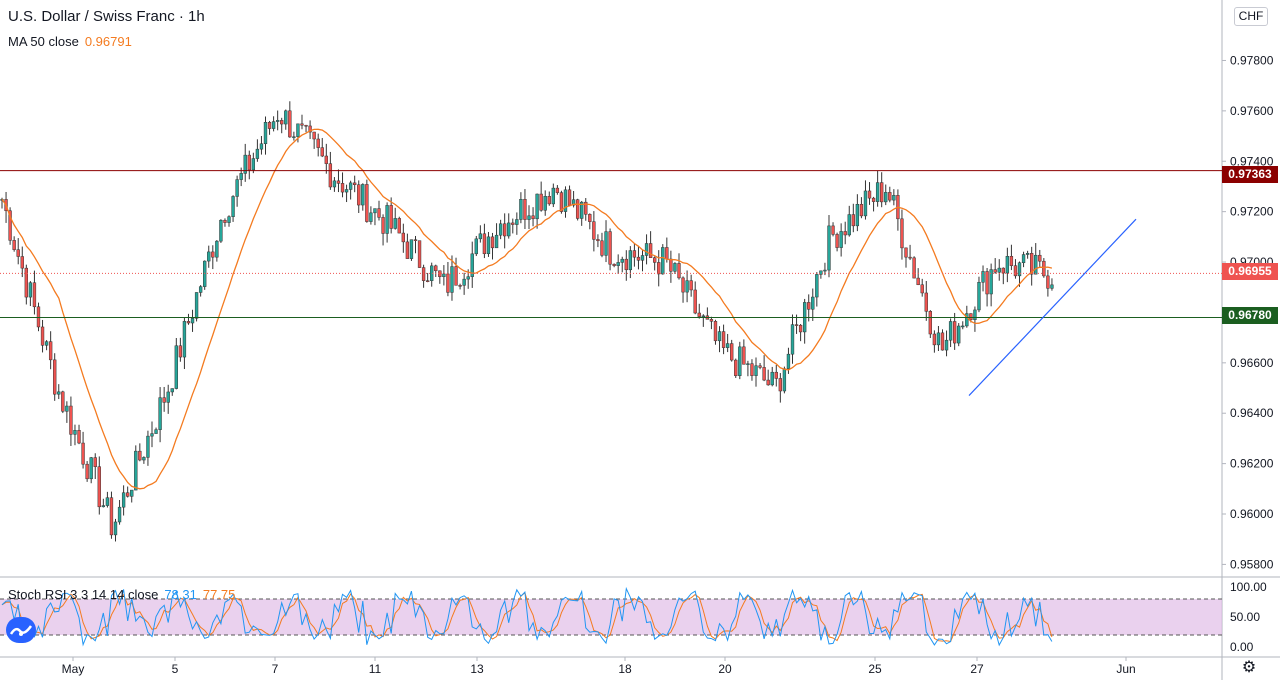 This screenshot has height=680, width=1280. Describe the element at coordinates (725, 669) in the screenshot. I see `time-tick-label: 20` at that location.